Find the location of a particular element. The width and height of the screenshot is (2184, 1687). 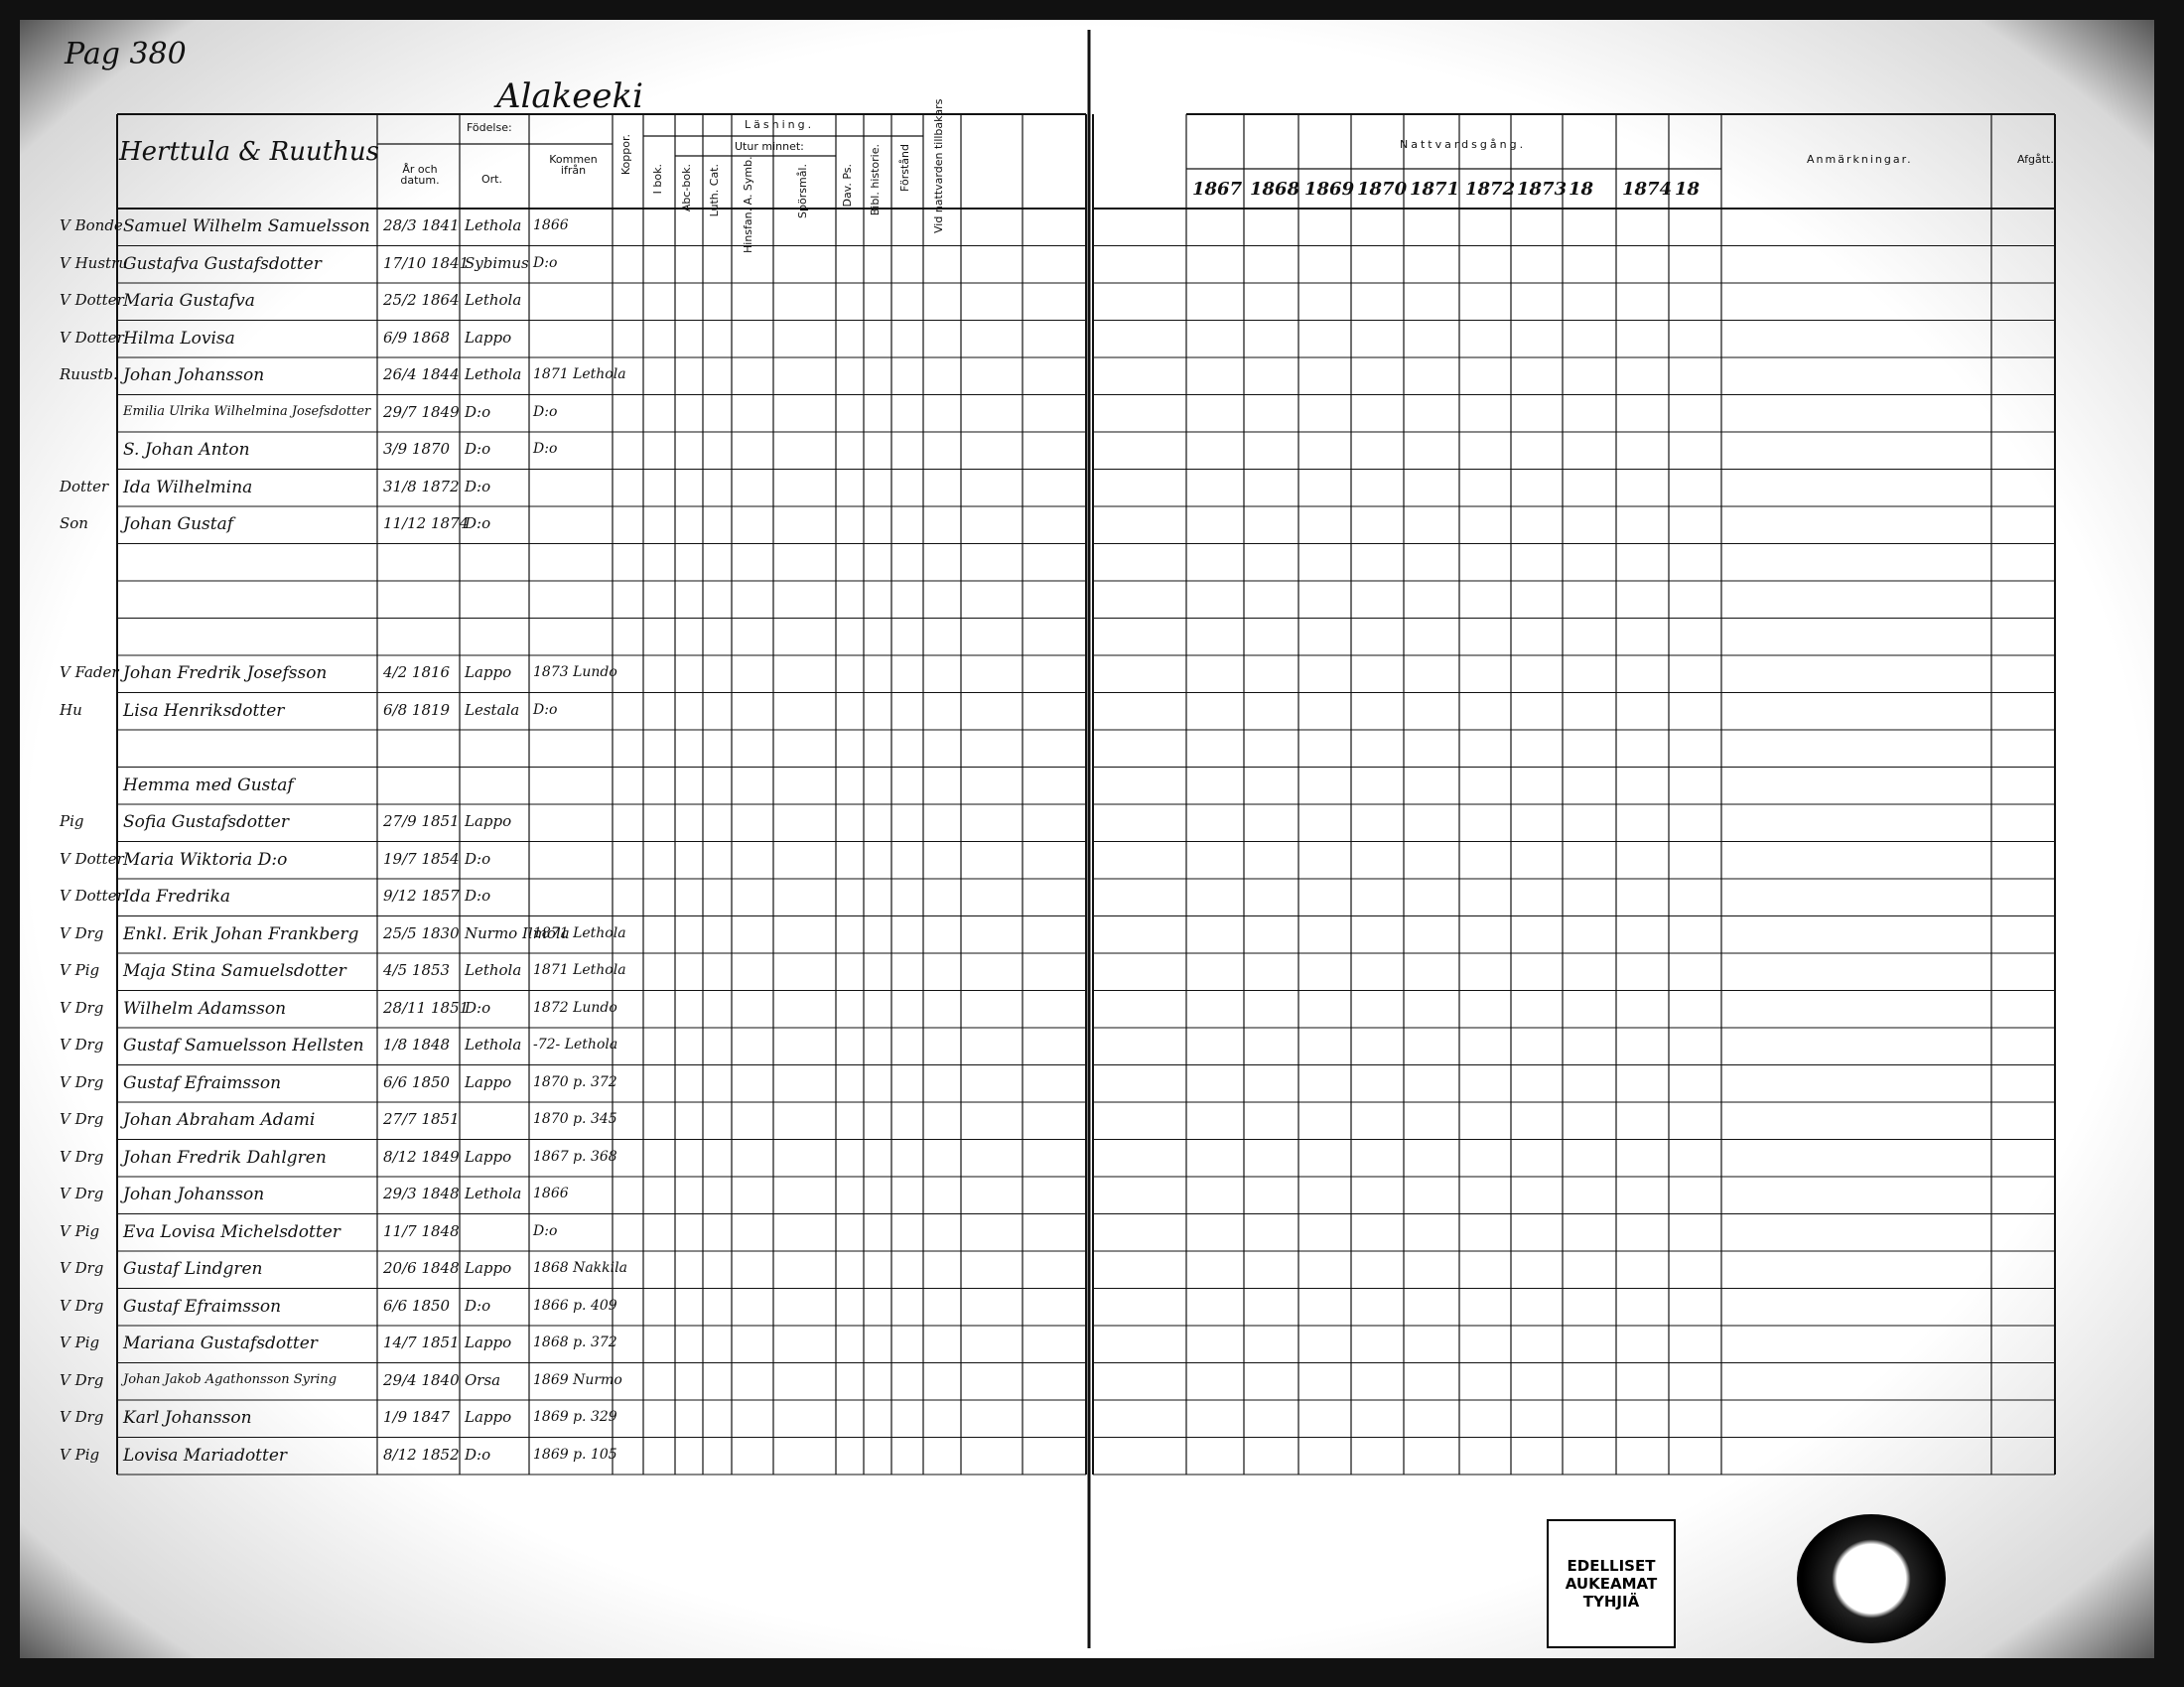

birth-date: 20/6 1848 is located at coordinates (421, 1268).